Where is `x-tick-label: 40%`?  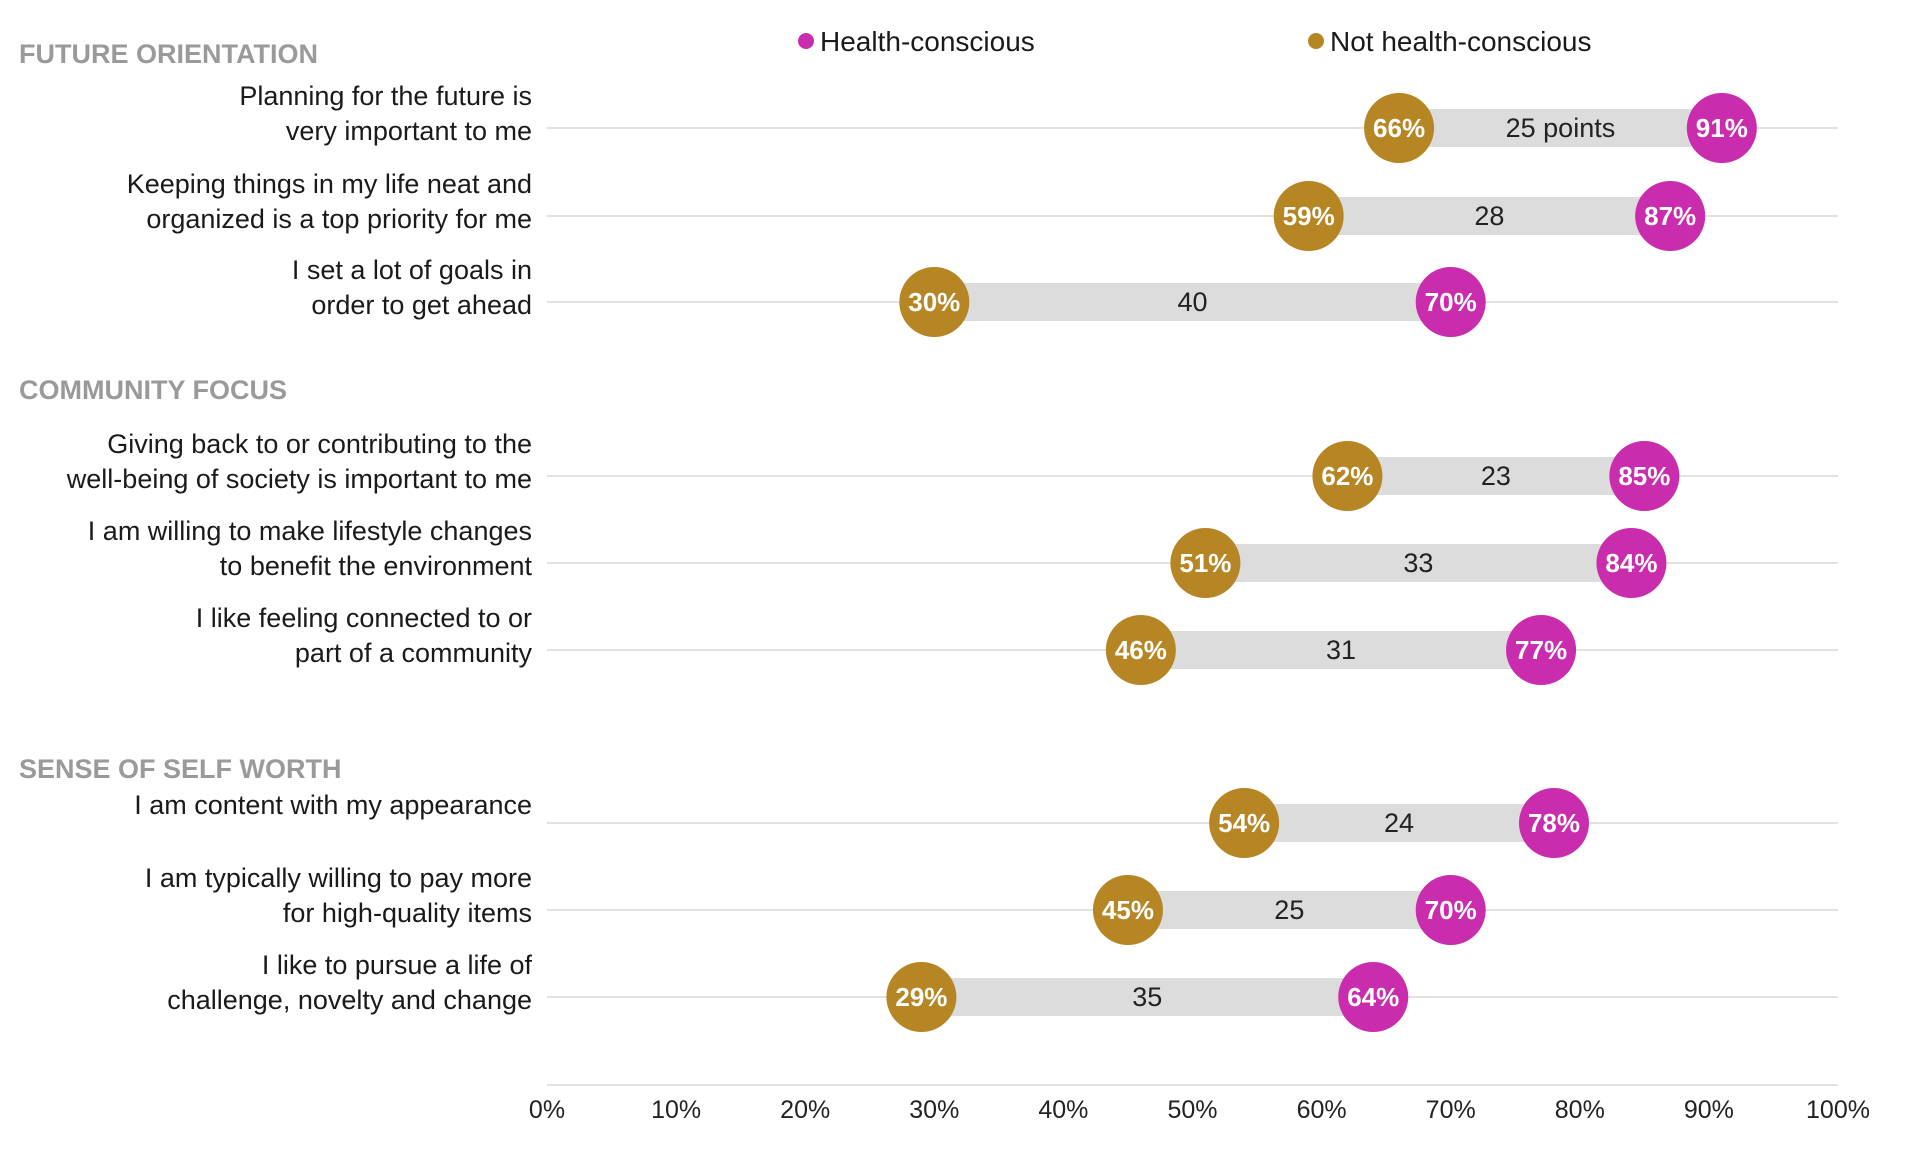
x-tick-label: 40% is located at coordinates (1063, 1110).